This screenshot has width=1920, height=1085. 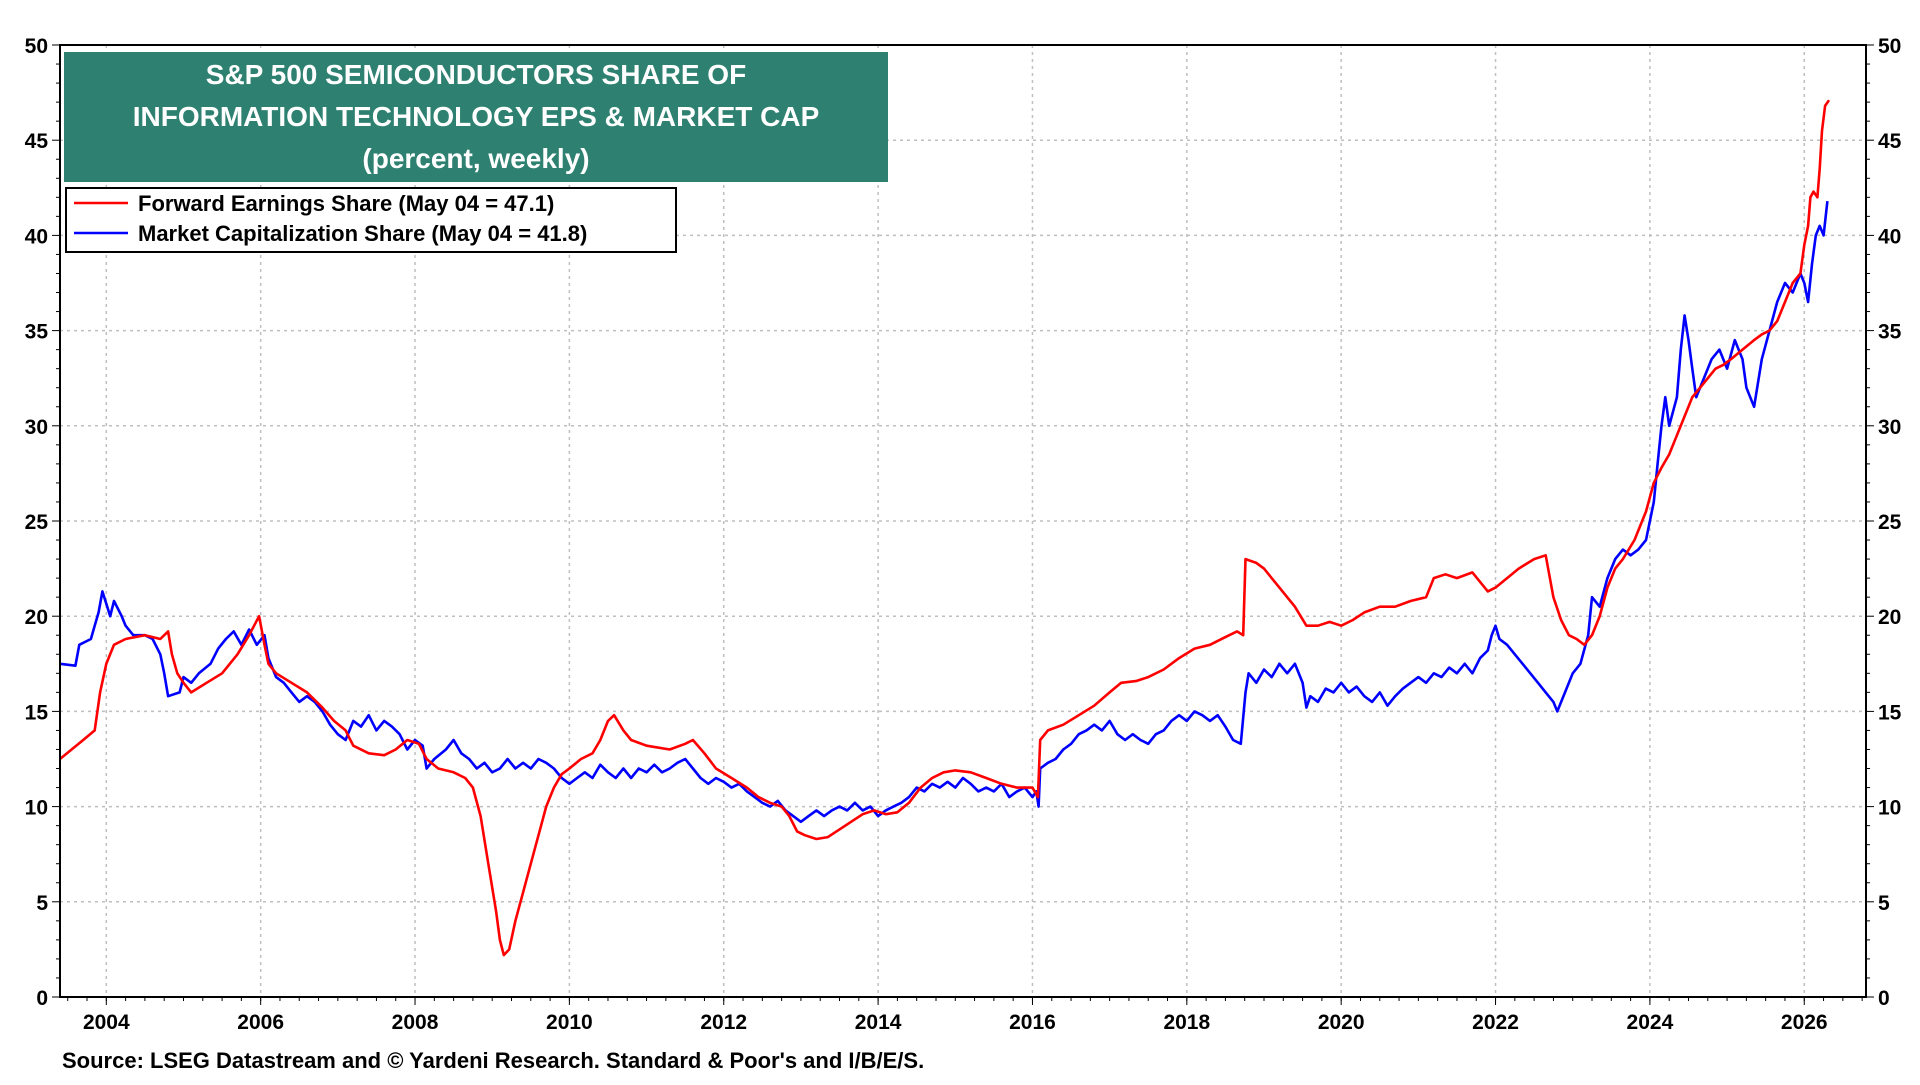 I want to click on y-tick-label-right: 25, so click(x=1890, y=522).